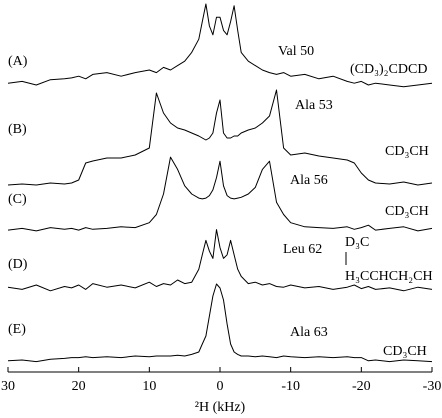  What do you see at coordinates (388, 69) in the screenshot?
I see `group-label: (CD₃)₂CDCD` at bounding box center [388, 69].